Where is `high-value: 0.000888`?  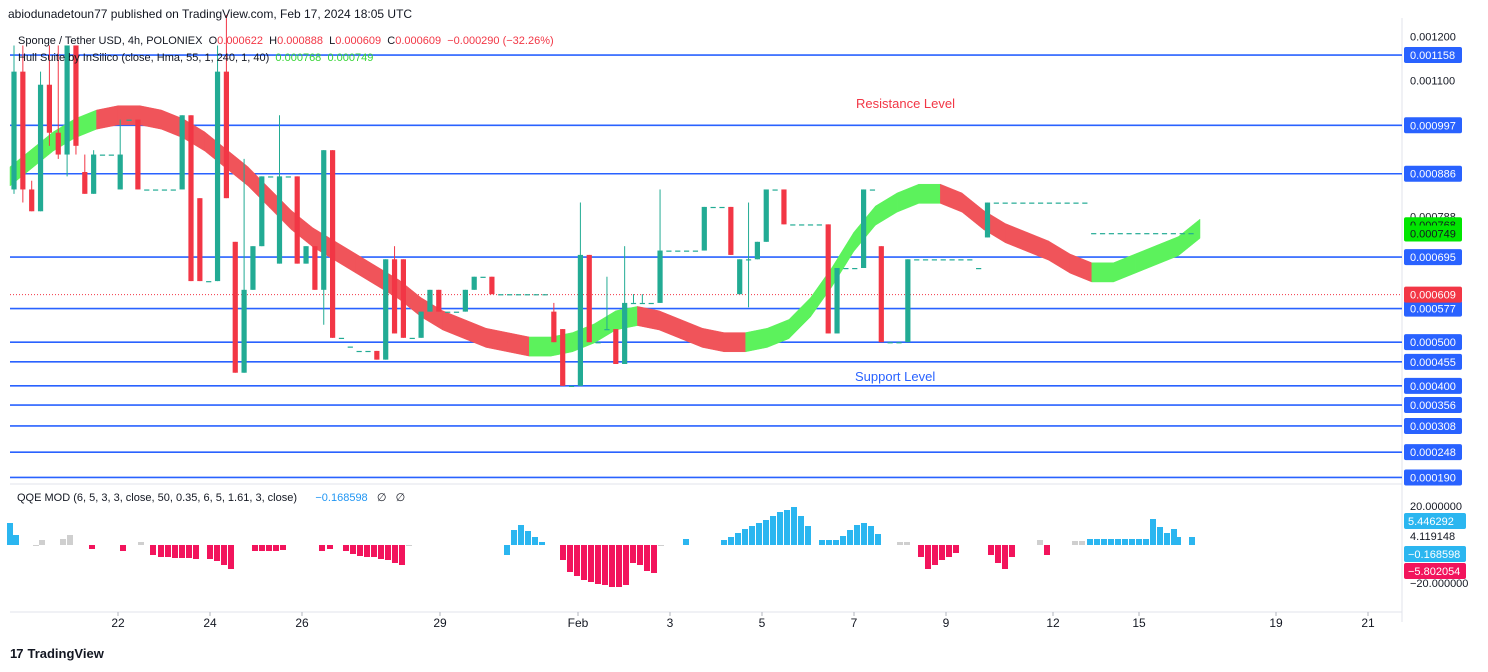
high-value: 0.000888 is located at coordinates (300, 41).